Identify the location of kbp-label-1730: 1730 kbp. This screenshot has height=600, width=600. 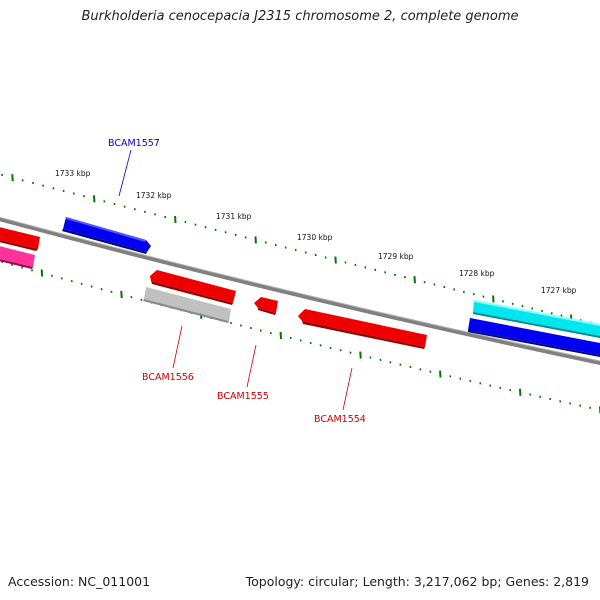
(315, 237).